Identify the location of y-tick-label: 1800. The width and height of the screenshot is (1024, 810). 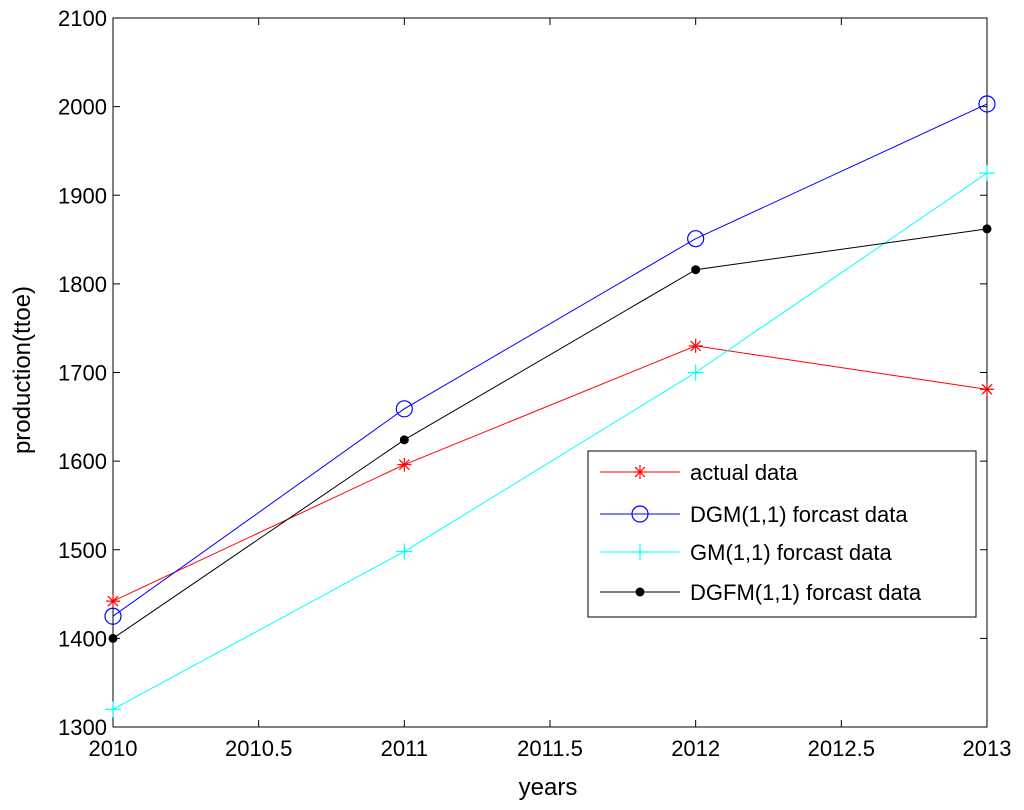
(82, 284).